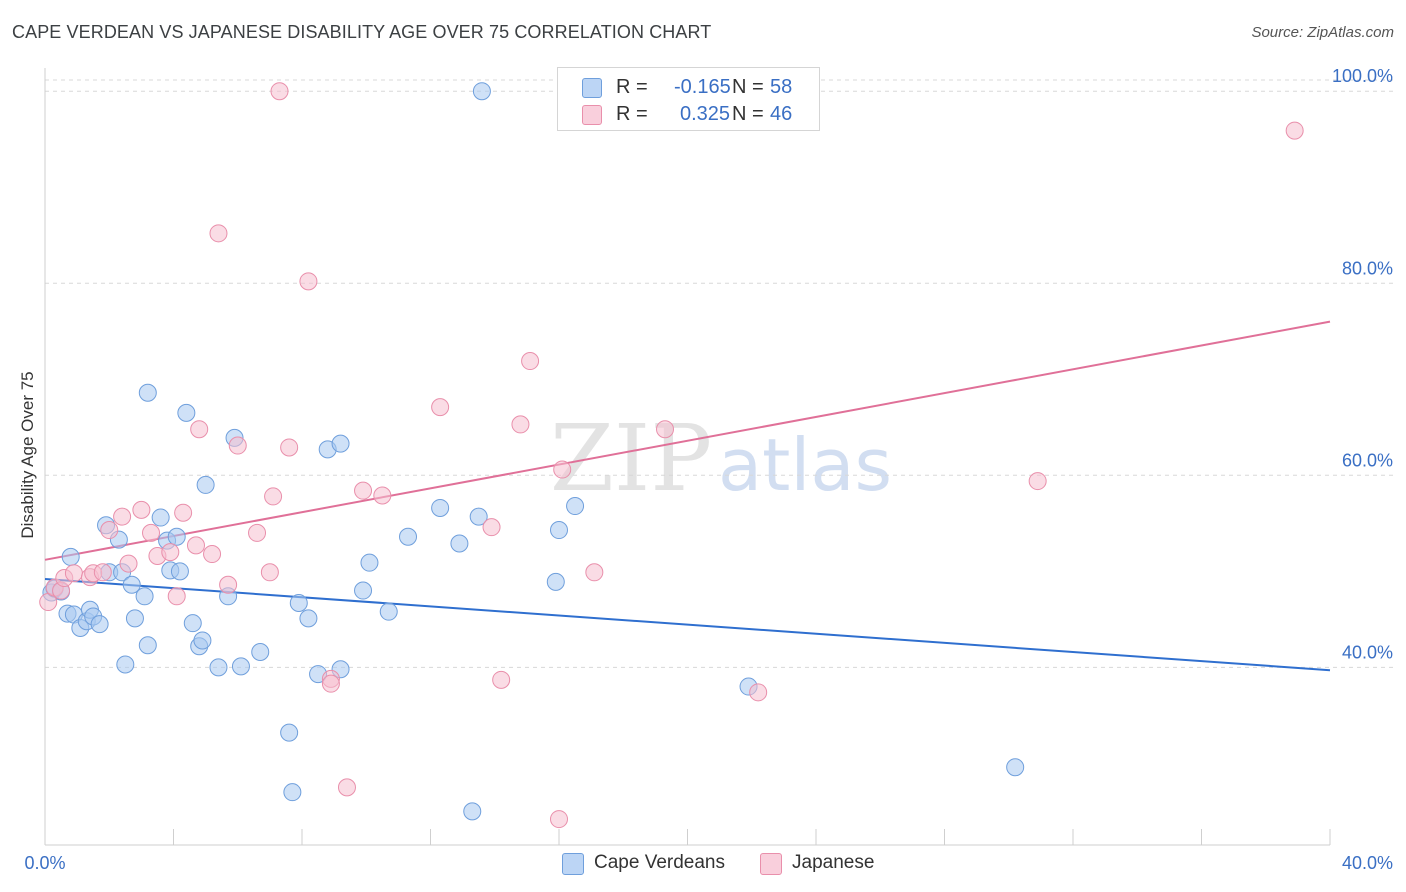 The width and height of the screenshot is (1406, 892). Describe the element at coordinates (721, 458) in the screenshot. I see `watermark: ZIP atlas` at that location.